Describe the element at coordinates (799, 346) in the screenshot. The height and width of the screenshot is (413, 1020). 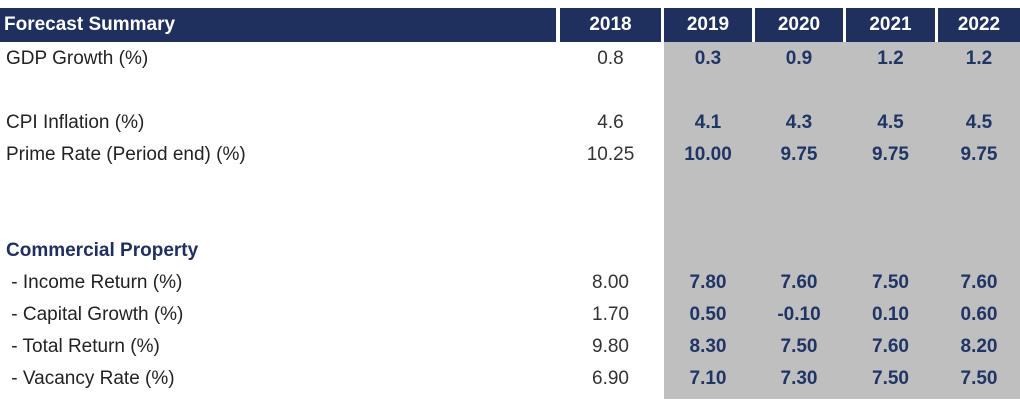
I see `value-2020: 7.50` at that location.